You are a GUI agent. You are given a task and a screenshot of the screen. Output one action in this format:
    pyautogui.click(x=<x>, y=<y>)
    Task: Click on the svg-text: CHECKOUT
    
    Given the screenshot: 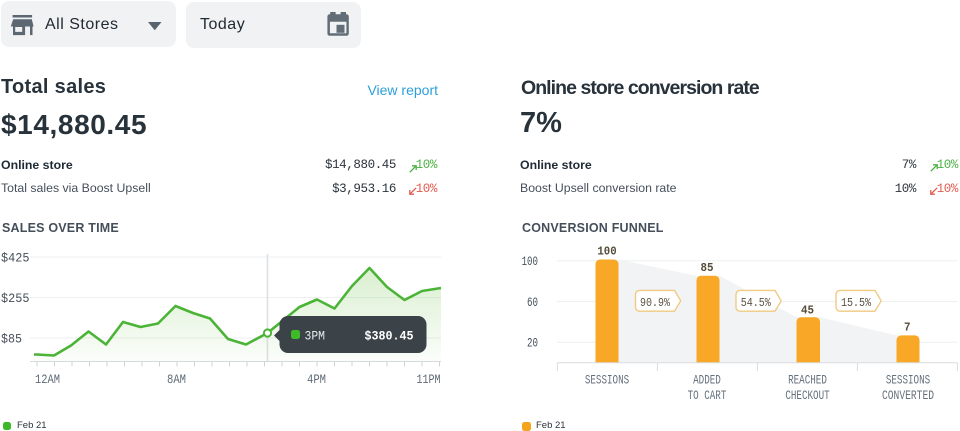 What is the action you would take?
    pyautogui.click(x=807, y=396)
    